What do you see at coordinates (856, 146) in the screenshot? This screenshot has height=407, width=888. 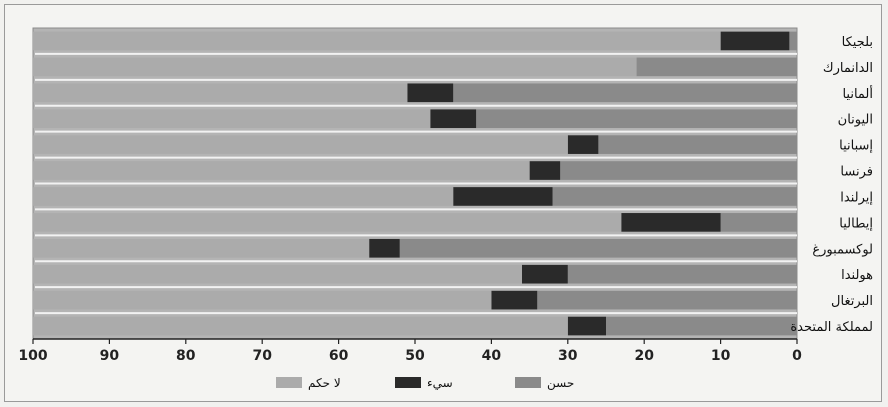 I see `category-label: إسبانيا` at bounding box center [856, 146].